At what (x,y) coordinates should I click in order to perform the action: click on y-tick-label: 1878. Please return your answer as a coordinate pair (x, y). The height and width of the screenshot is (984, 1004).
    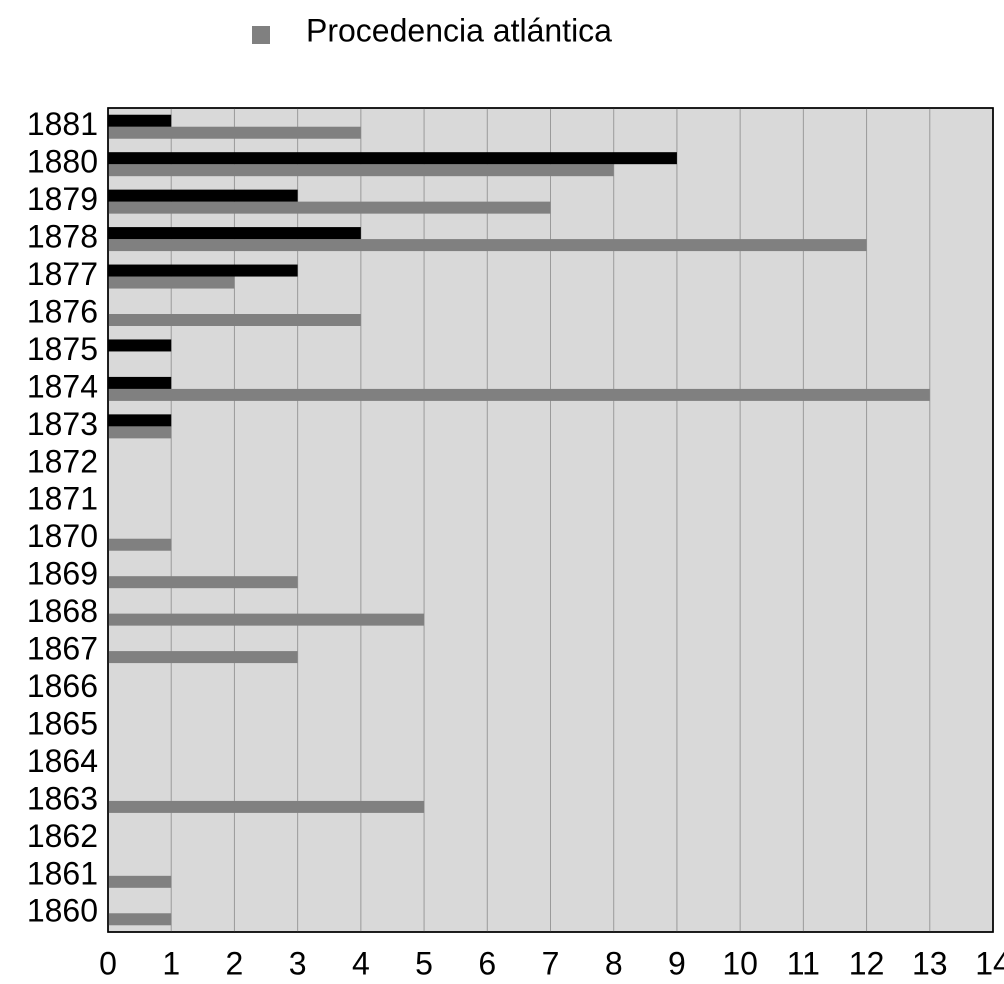
    Looking at the image, I should click on (62, 237).